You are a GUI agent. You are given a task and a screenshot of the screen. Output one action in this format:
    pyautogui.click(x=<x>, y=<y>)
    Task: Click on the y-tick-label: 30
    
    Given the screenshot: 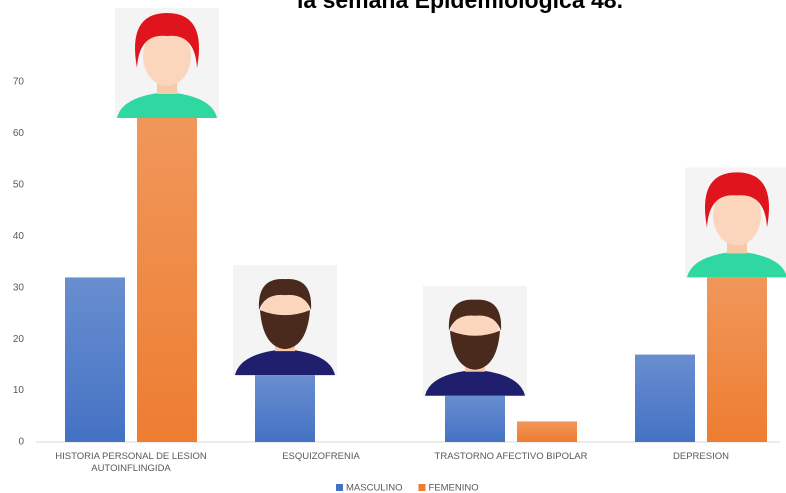 What is the action you would take?
    pyautogui.click(x=19, y=287)
    